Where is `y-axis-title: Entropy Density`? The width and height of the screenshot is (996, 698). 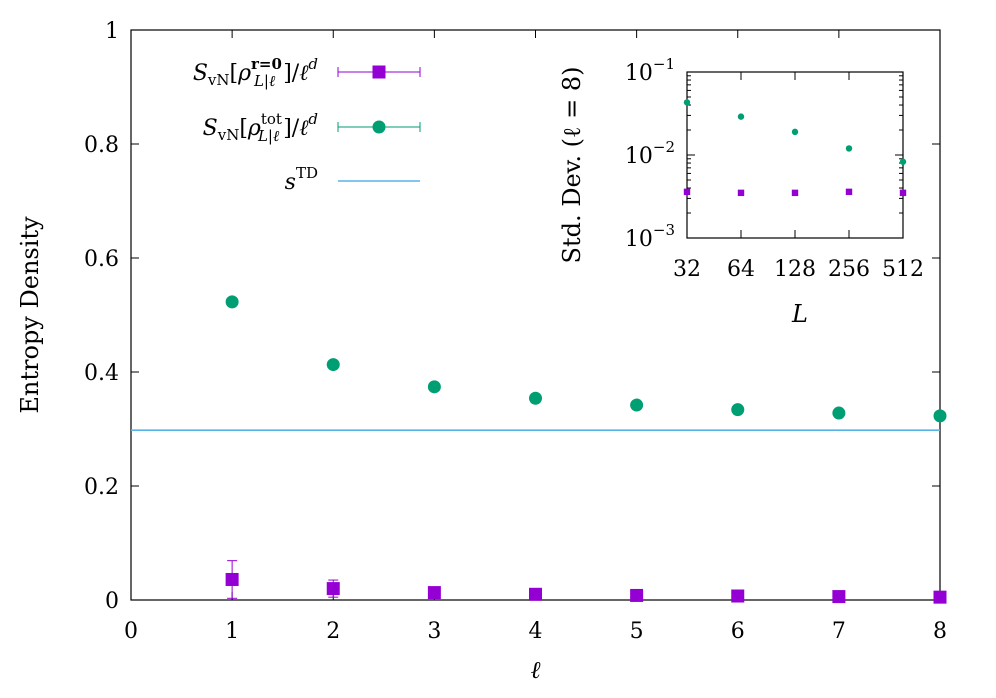
y-axis-title: Entropy Density is located at coordinates (30, 315).